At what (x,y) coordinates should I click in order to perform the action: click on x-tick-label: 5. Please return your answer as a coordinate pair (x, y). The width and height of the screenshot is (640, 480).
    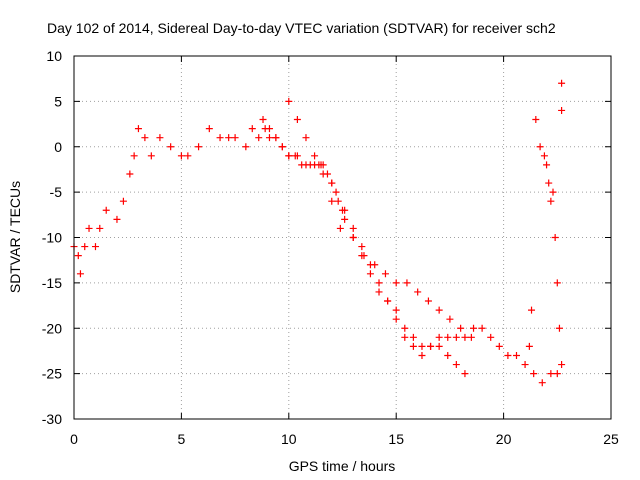
    Looking at the image, I should click on (182, 439).